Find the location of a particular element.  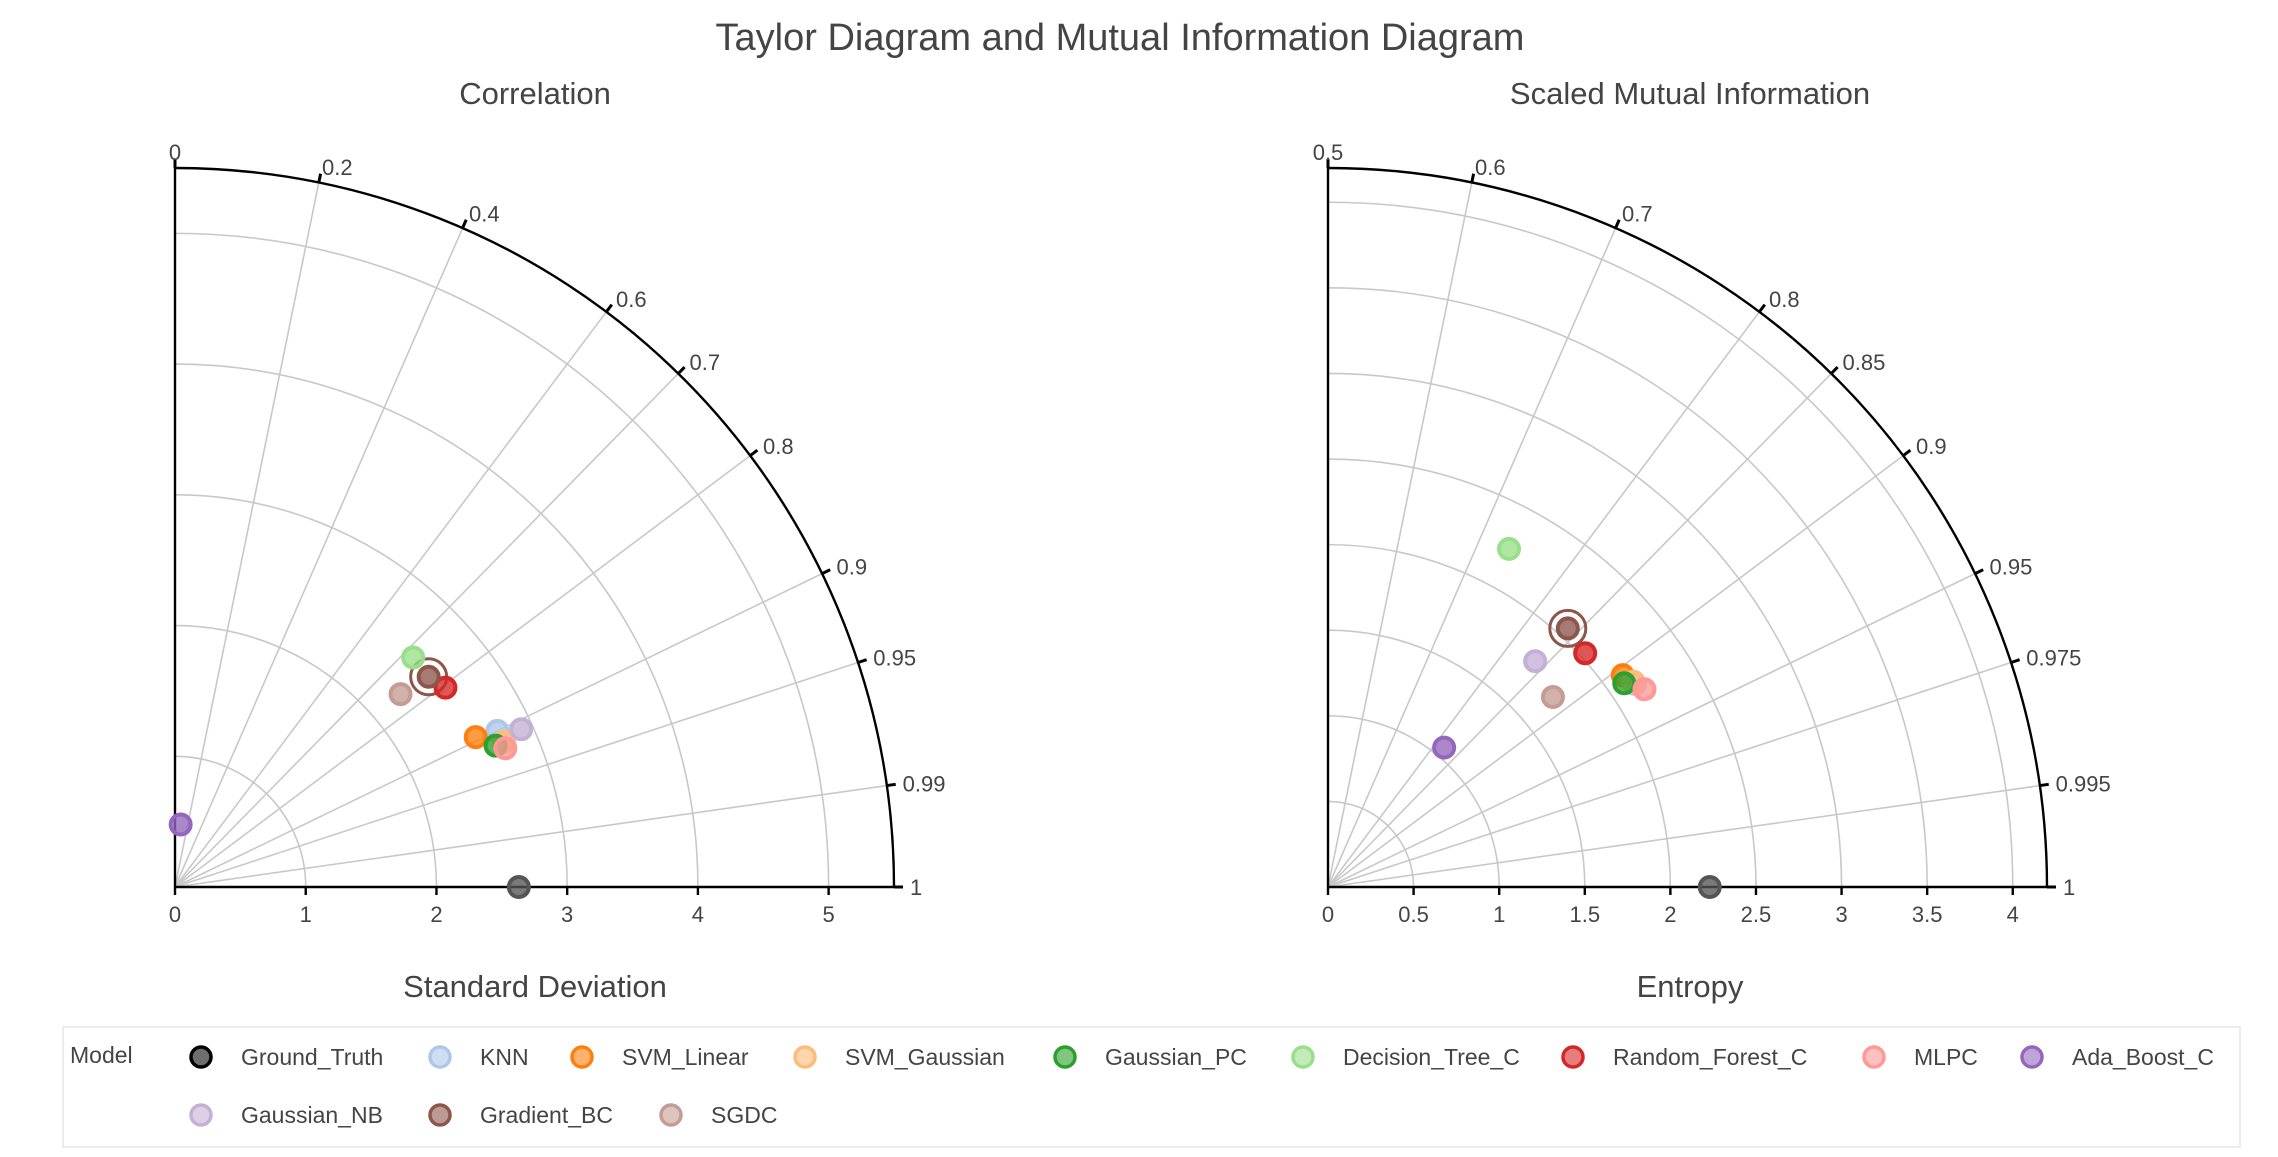

angle-tick-label: 0.85 is located at coordinates (1864, 362).